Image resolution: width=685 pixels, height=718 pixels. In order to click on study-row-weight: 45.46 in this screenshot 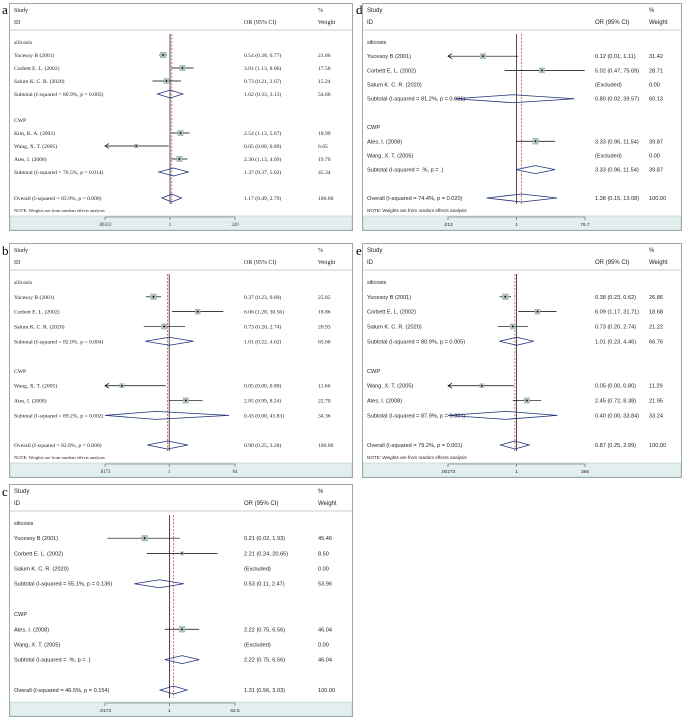, I will do `click(325, 539)`.